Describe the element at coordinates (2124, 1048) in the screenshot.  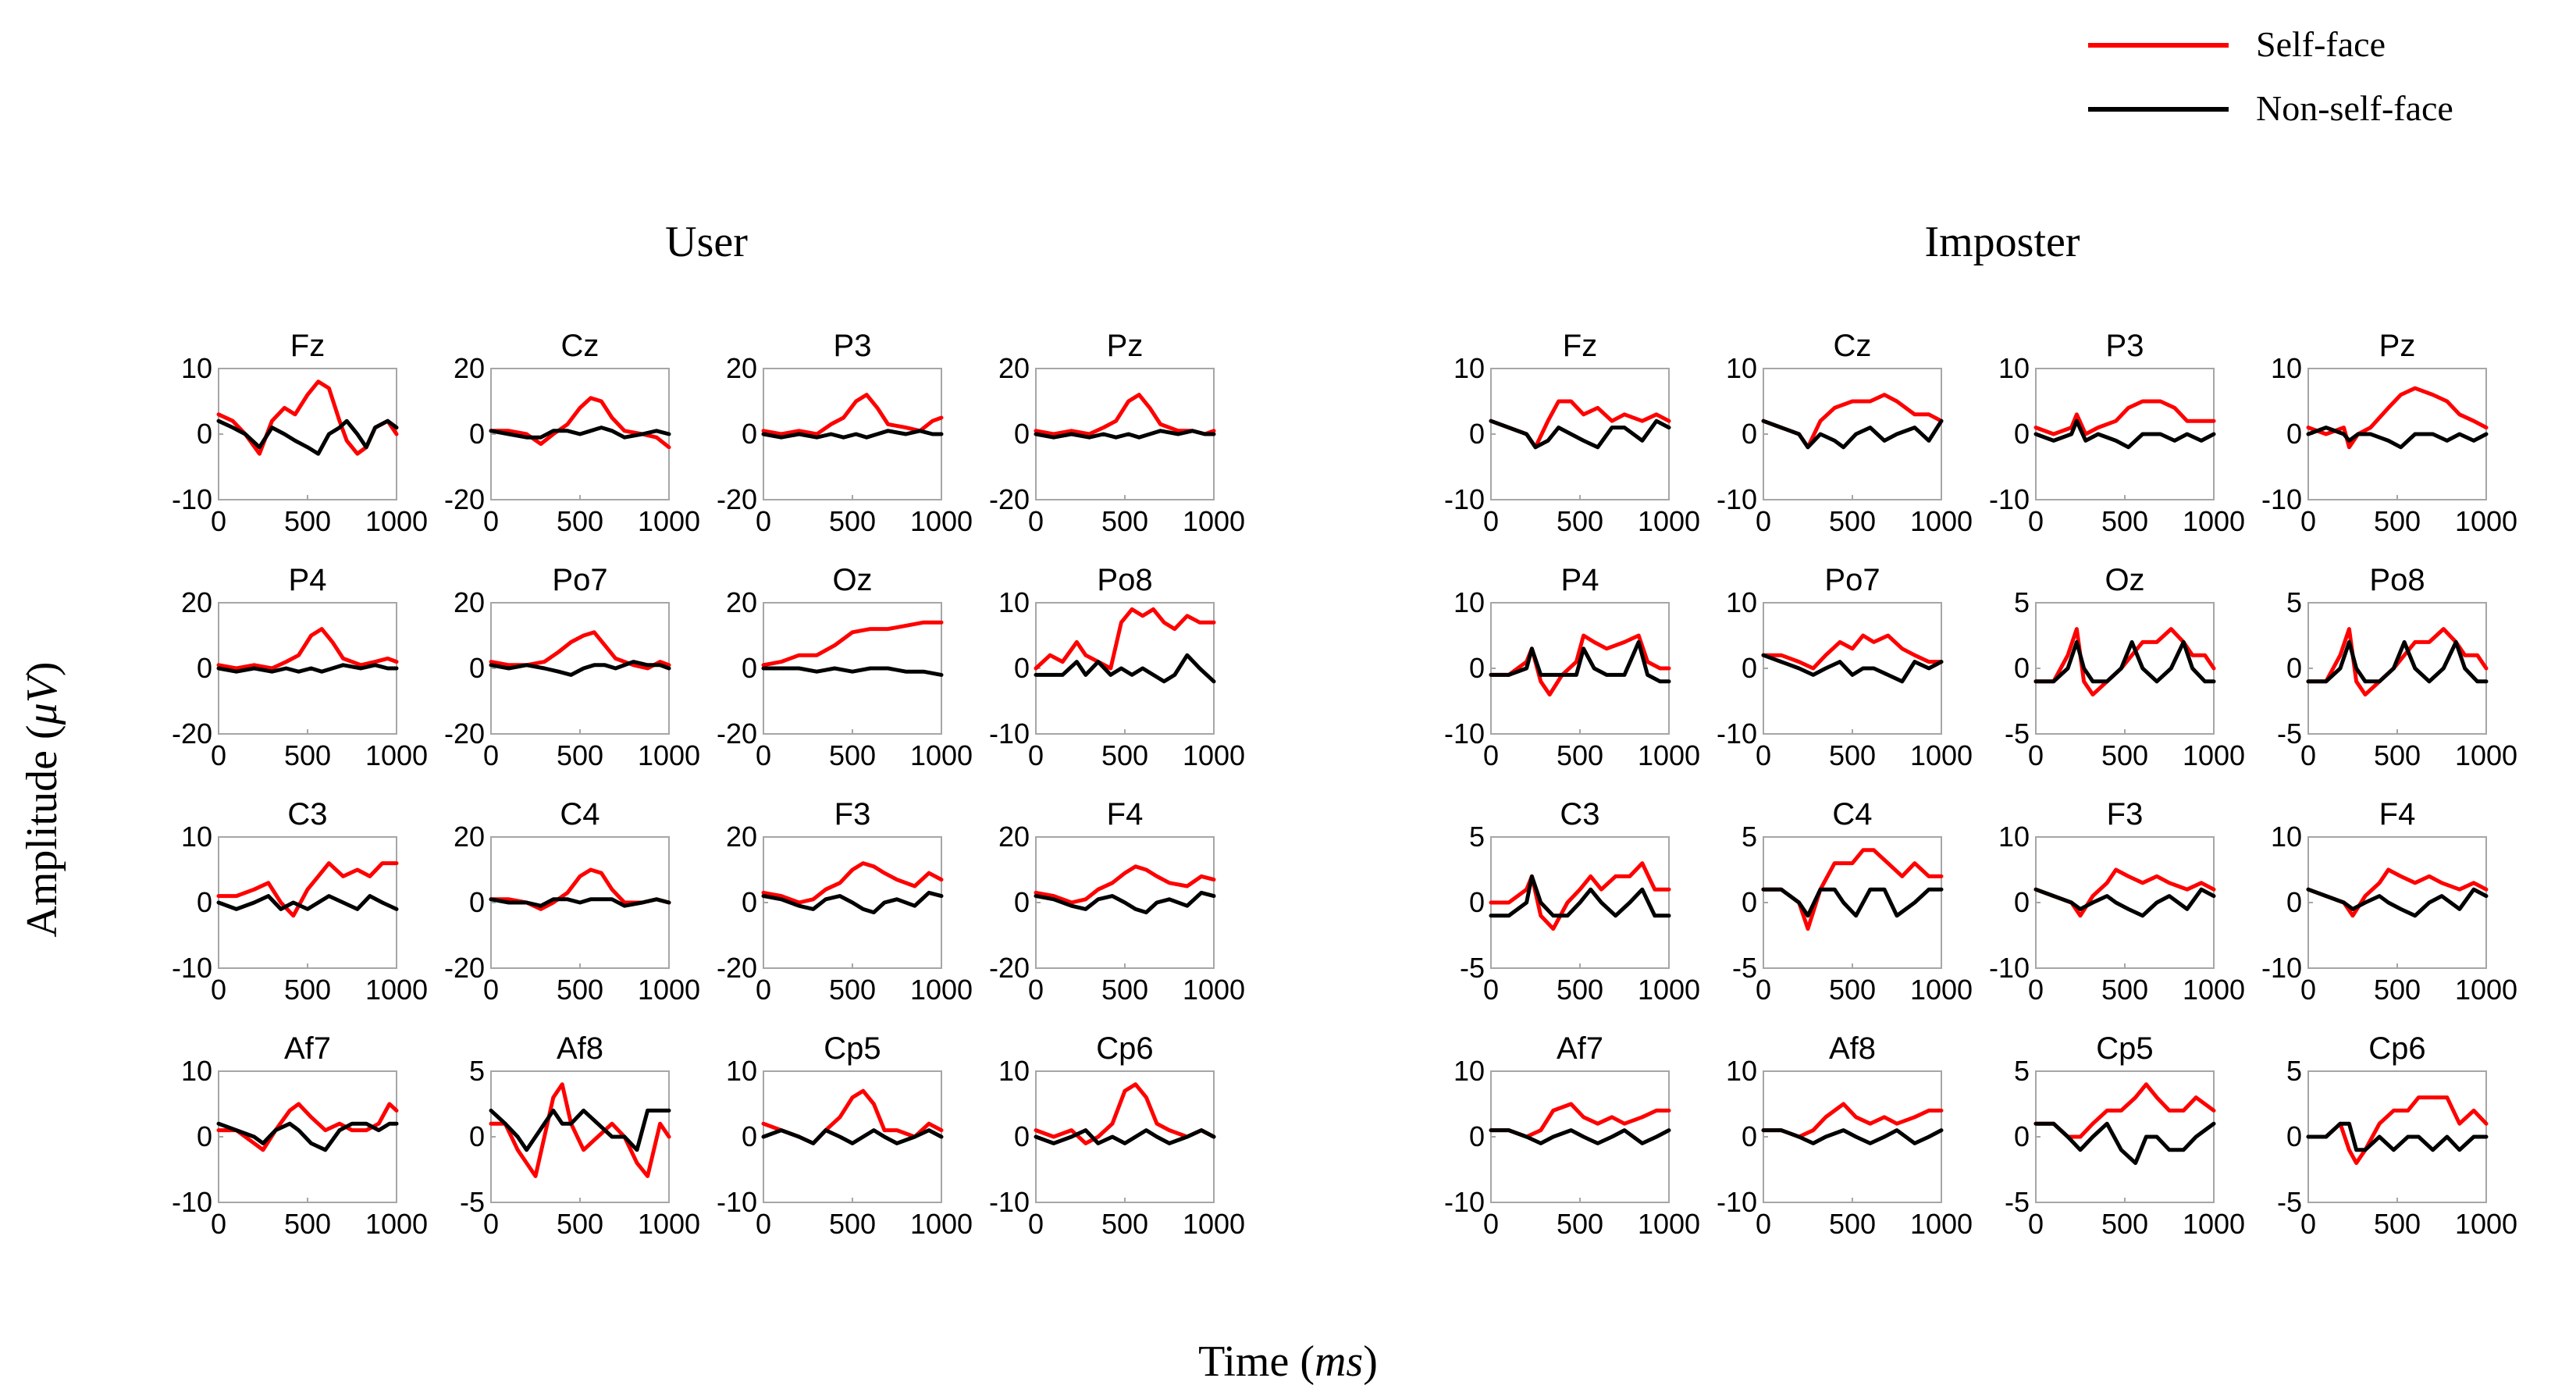
I see `panel-title: Cp5` at that location.